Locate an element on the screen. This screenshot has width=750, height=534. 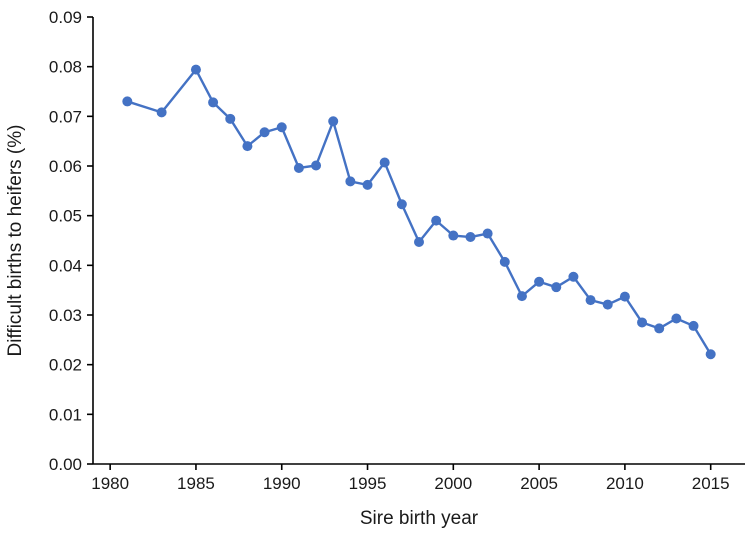
y-tick-label: 0.07 is located at coordinates (65, 116).